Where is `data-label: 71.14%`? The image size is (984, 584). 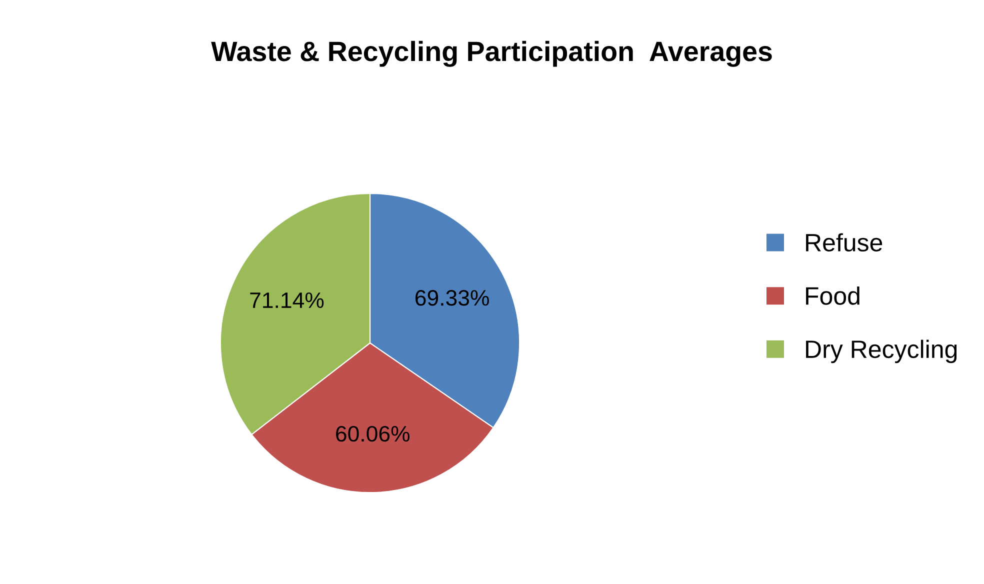
data-label: 71.14% is located at coordinates (287, 300).